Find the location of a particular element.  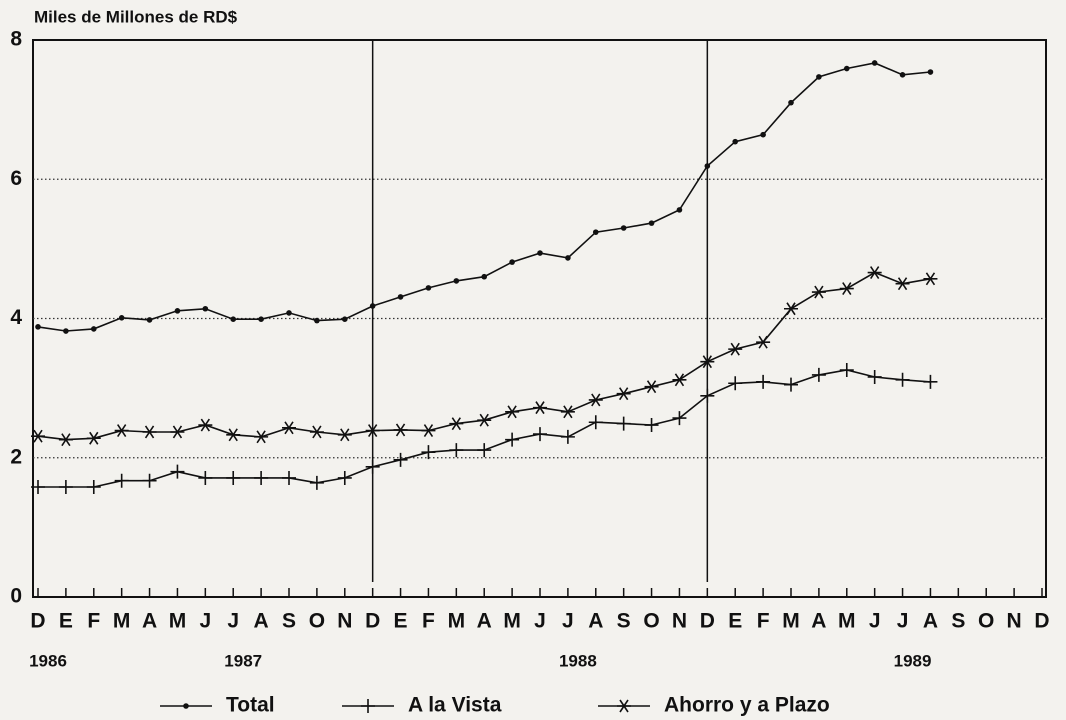

year-label: 1987 is located at coordinates (243, 660).